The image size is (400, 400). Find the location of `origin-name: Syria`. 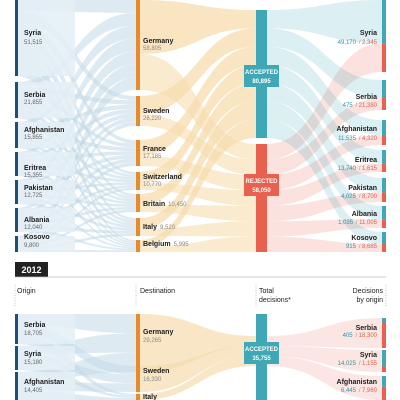

origin-name: Syria is located at coordinates (32, 354).